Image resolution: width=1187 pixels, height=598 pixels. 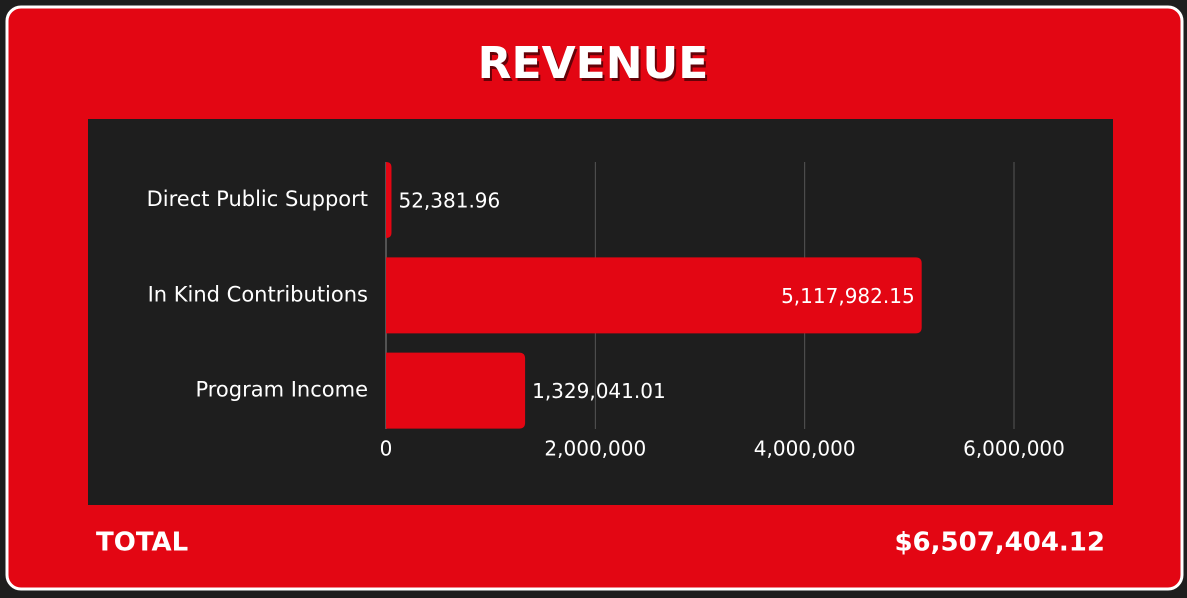 I want to click on x-tick-label: 4,000,000, so click(x=805, y=449).